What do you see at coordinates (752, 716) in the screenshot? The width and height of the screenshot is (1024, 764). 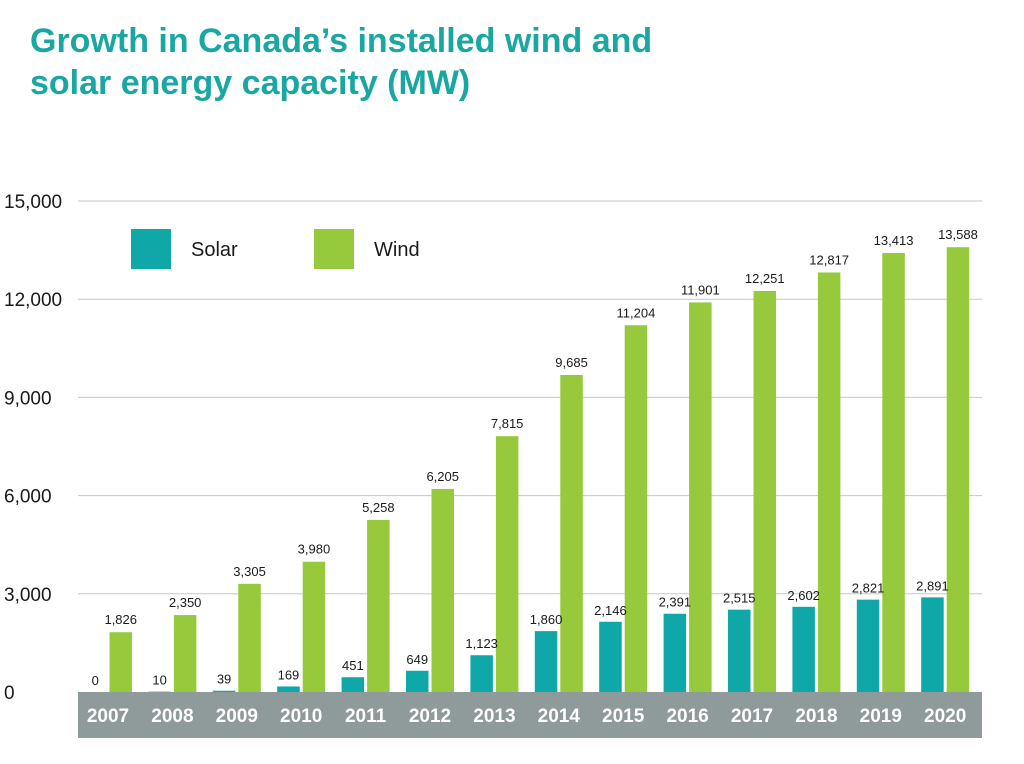 I see `x-tick-label: 2017` at bounding box center [752, 716].